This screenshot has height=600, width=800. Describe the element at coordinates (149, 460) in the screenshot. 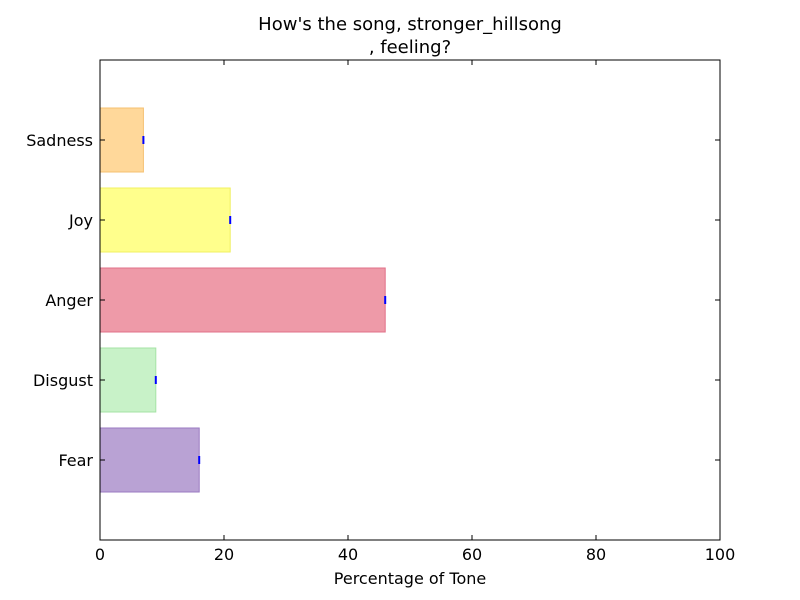

I see `bar-fear` at that location.